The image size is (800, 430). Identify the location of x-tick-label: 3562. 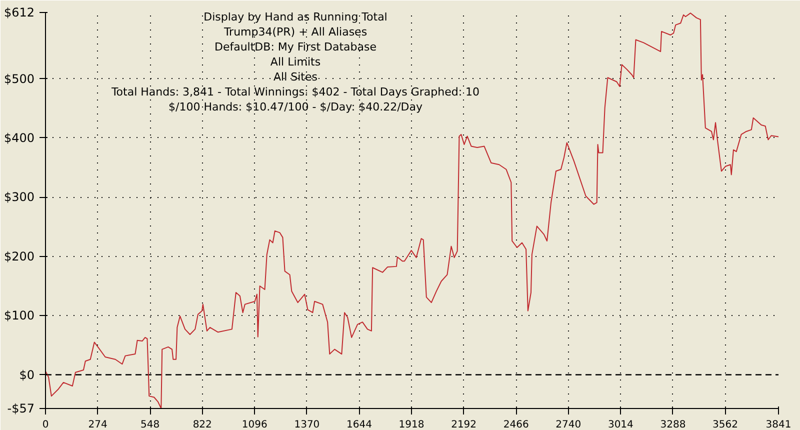
(725, 425).